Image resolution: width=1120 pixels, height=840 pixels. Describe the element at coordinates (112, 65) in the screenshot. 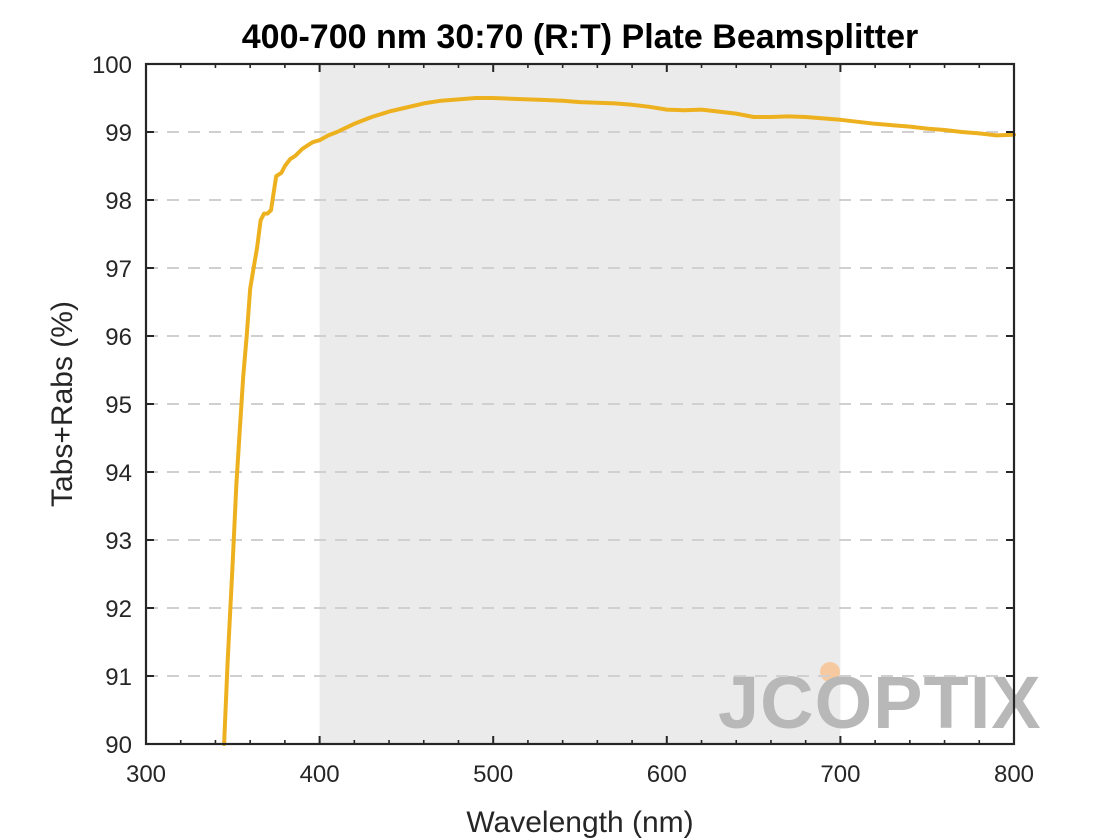

I see `y-tick-label-100: 100` at that location.